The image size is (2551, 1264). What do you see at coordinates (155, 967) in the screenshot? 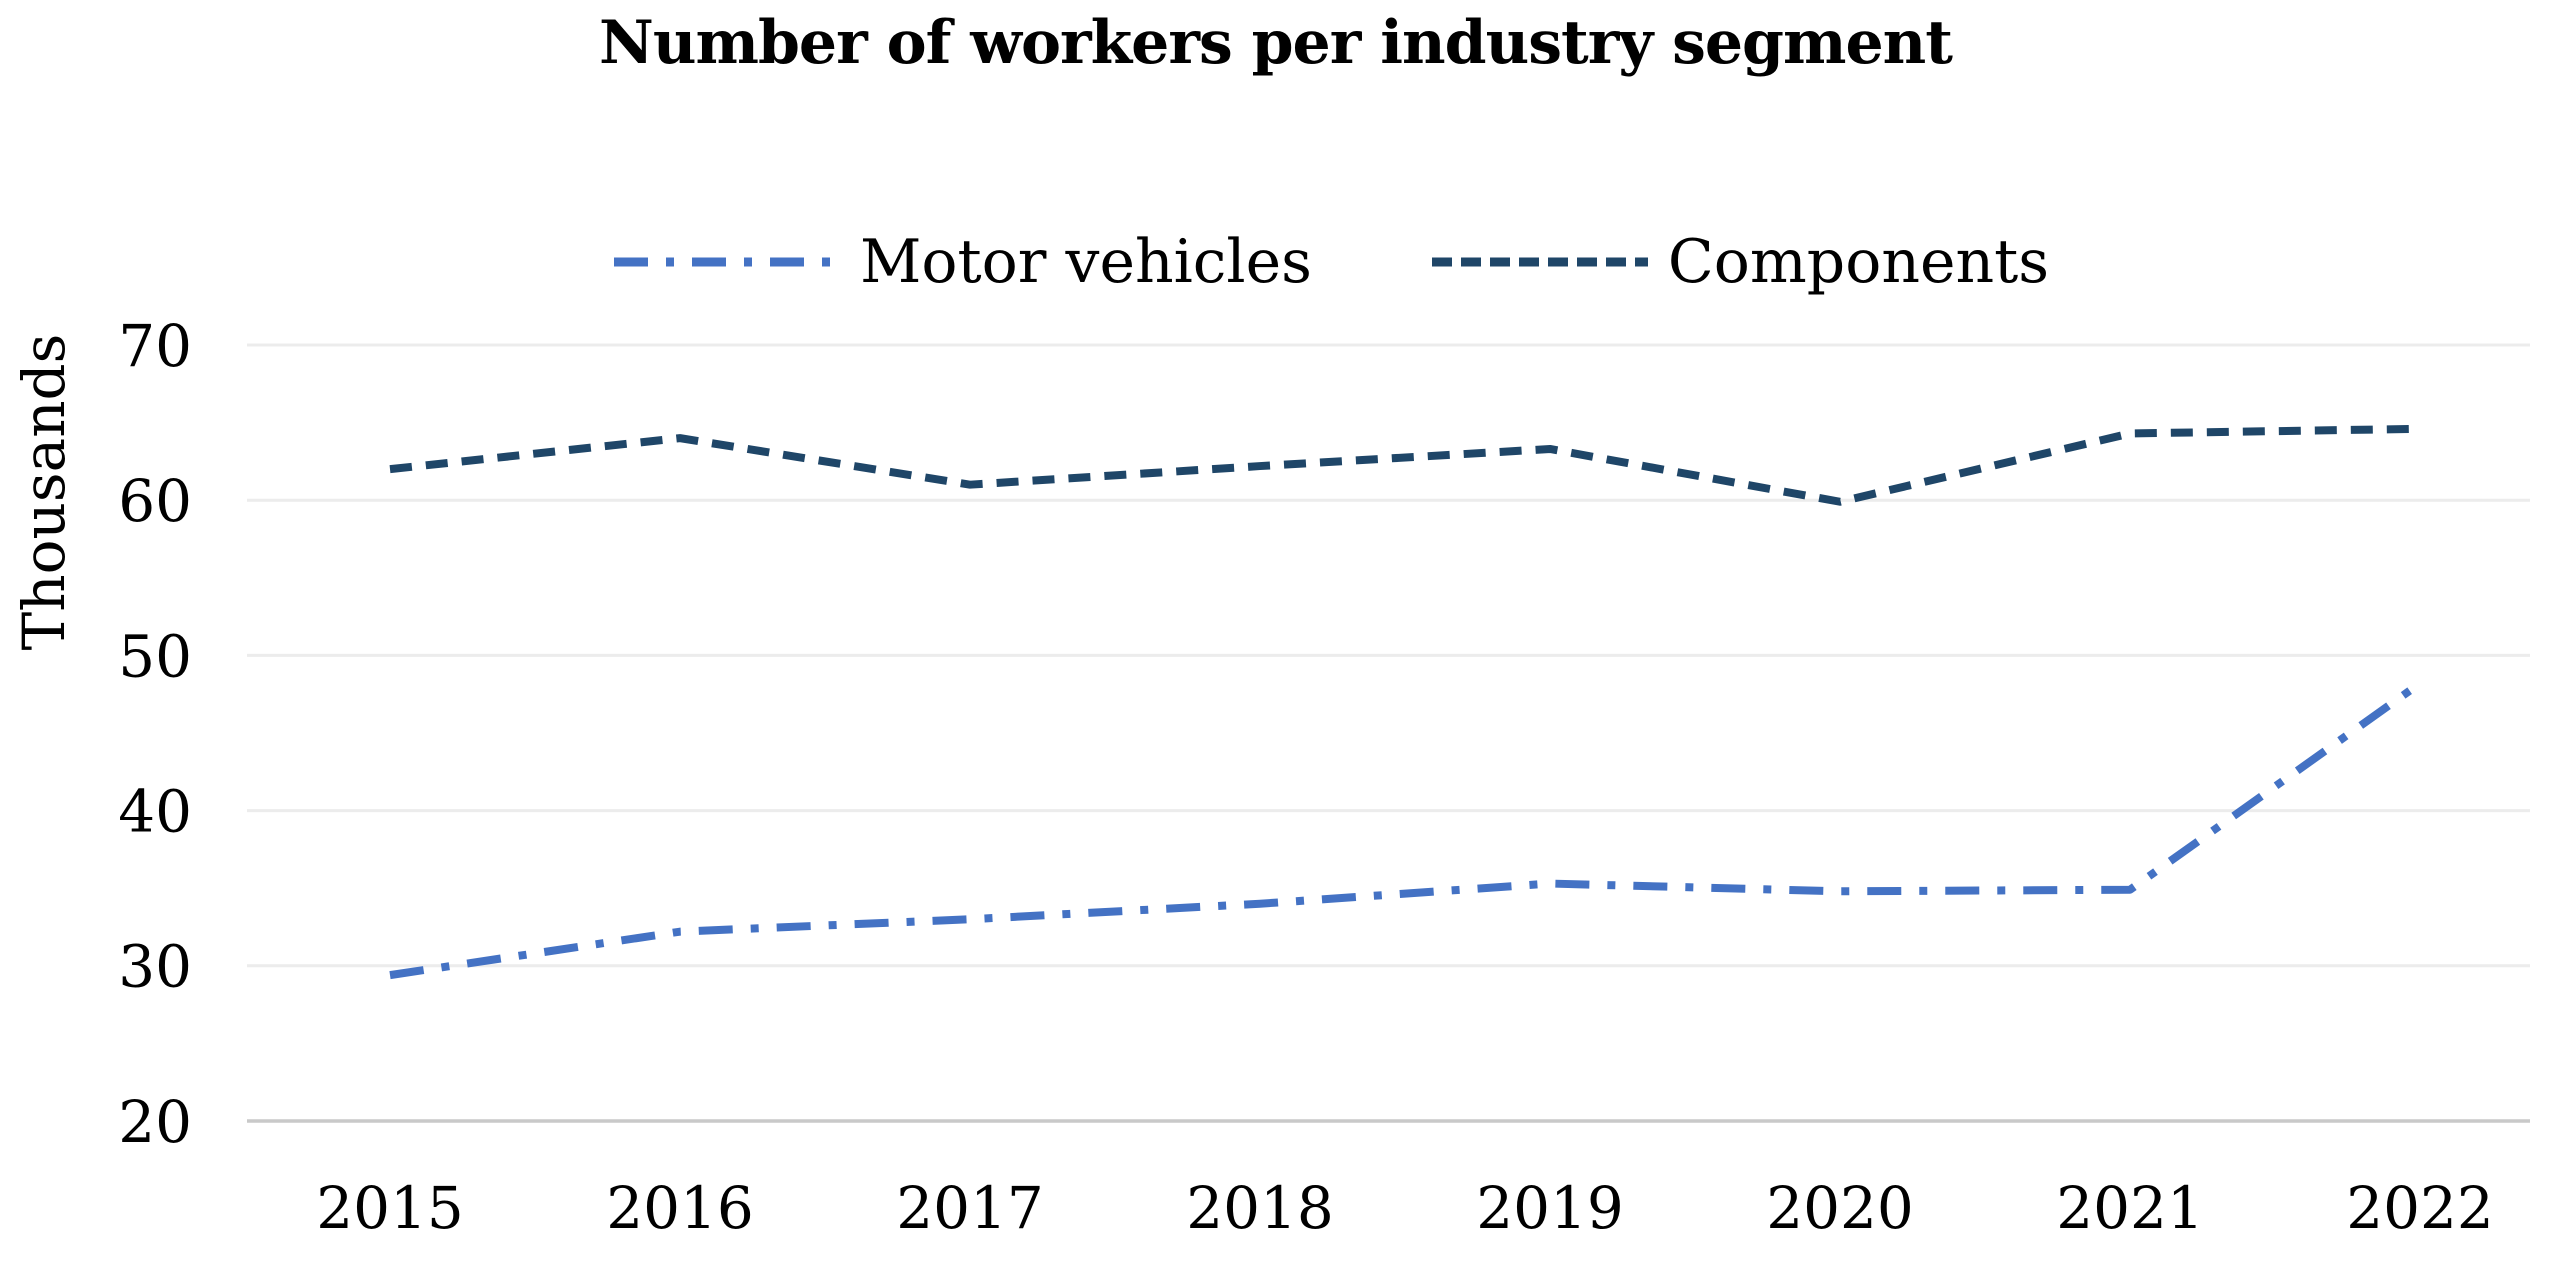
I see `y-tick-label-30: 30` at bounding box center [155, 967].